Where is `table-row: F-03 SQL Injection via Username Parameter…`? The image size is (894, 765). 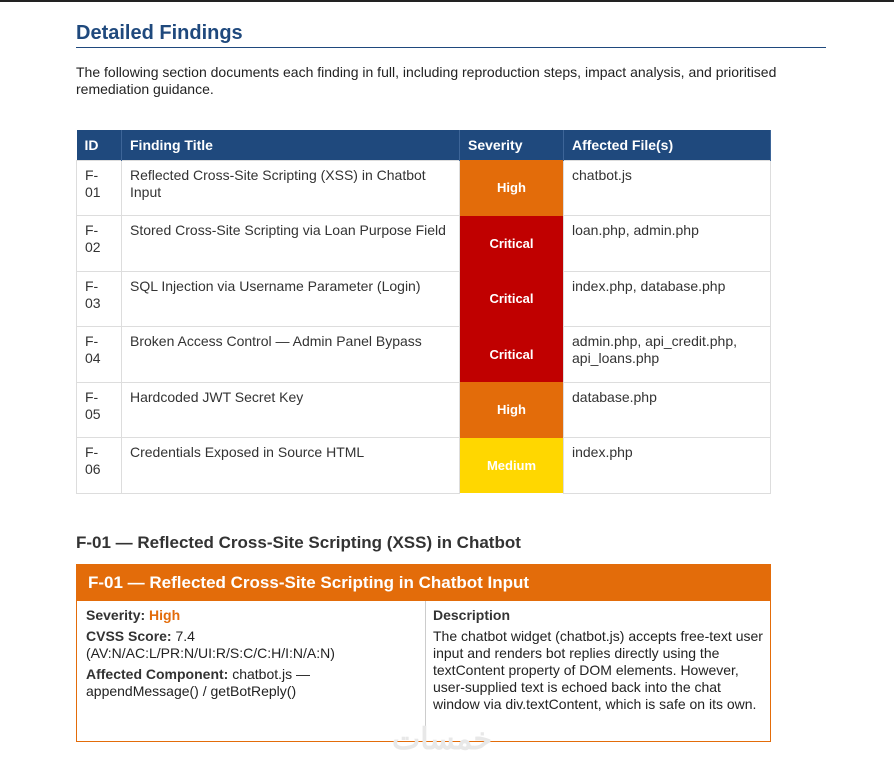 table-row: F-03 SQL Injection via Username Parameter… is located at coordinates (423, 298).